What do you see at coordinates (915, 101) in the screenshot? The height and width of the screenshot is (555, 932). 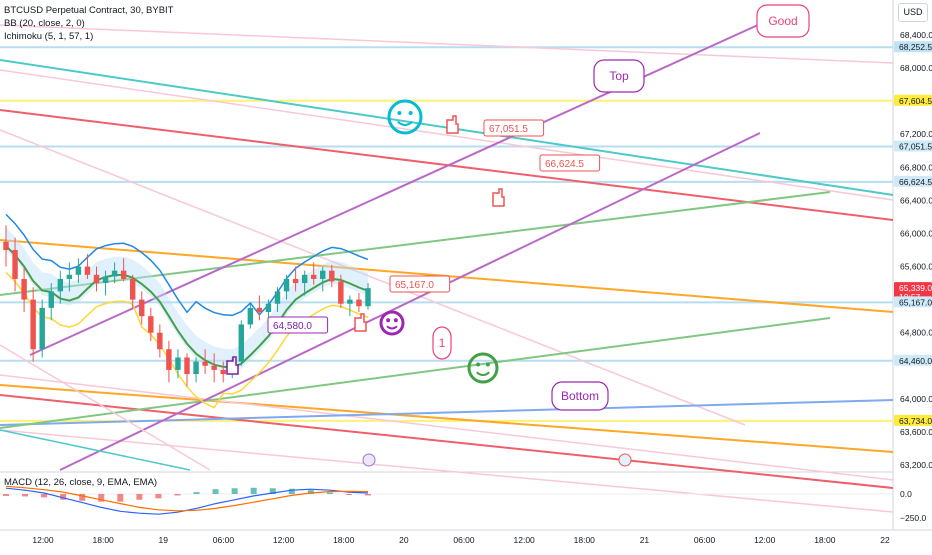 I see `price-tag-label: 67,604.5` at bounding box center [915, 101].